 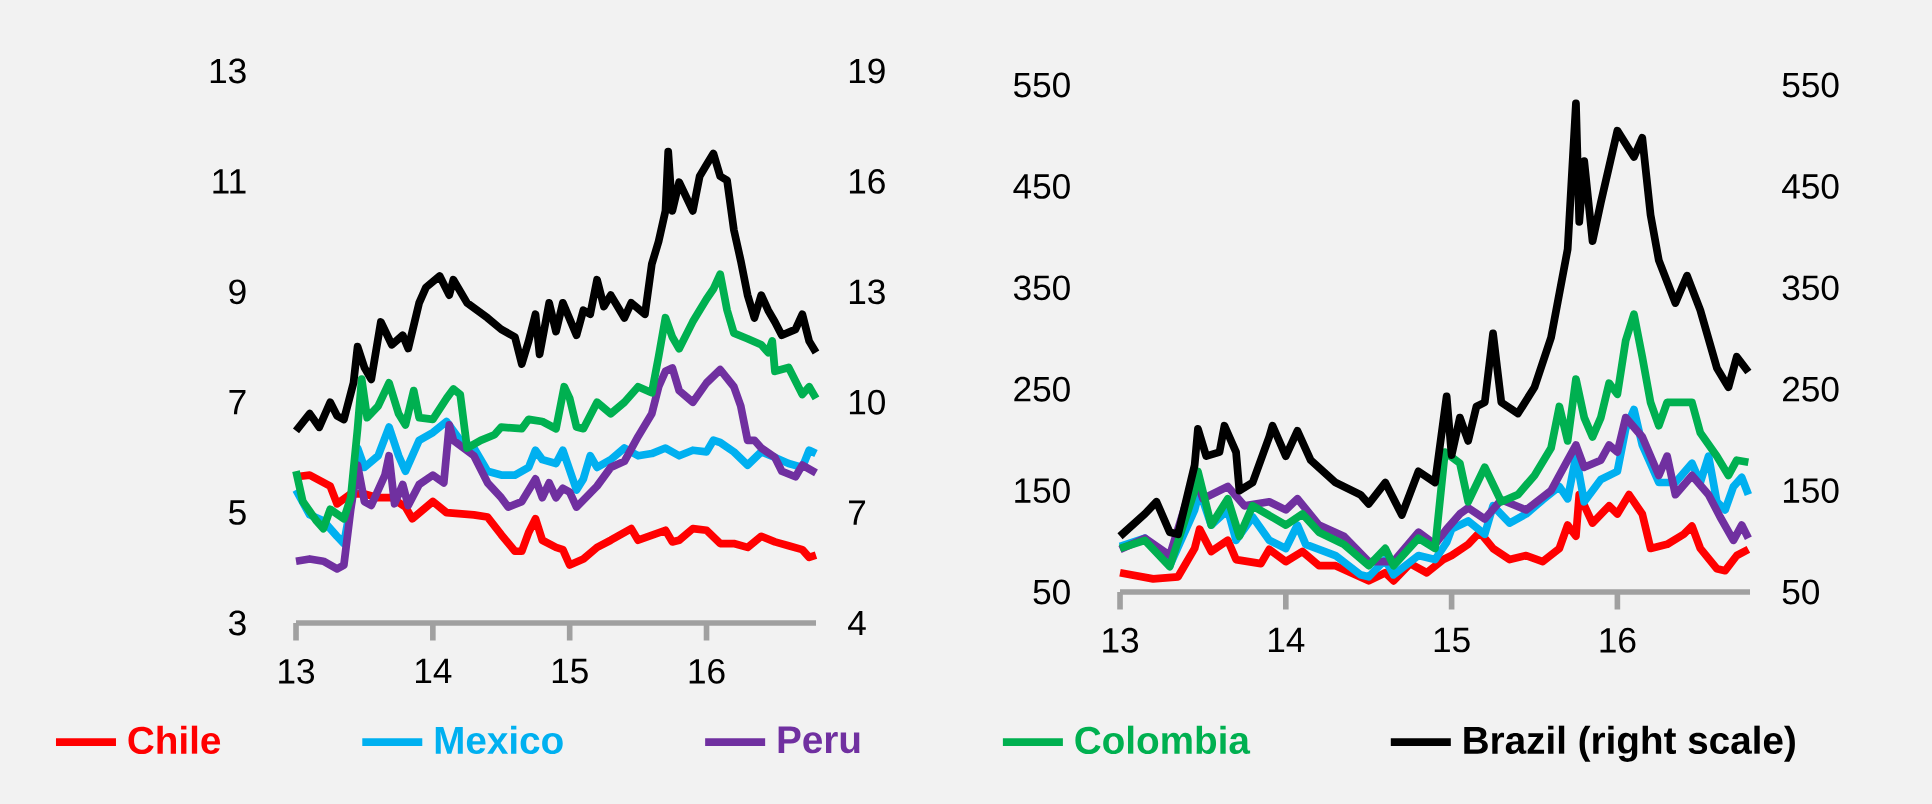 What do you see at coordinates (1041, 186) in the screenshot?
I see `y-tick-label: 450` at bounding box center [1041, 186].